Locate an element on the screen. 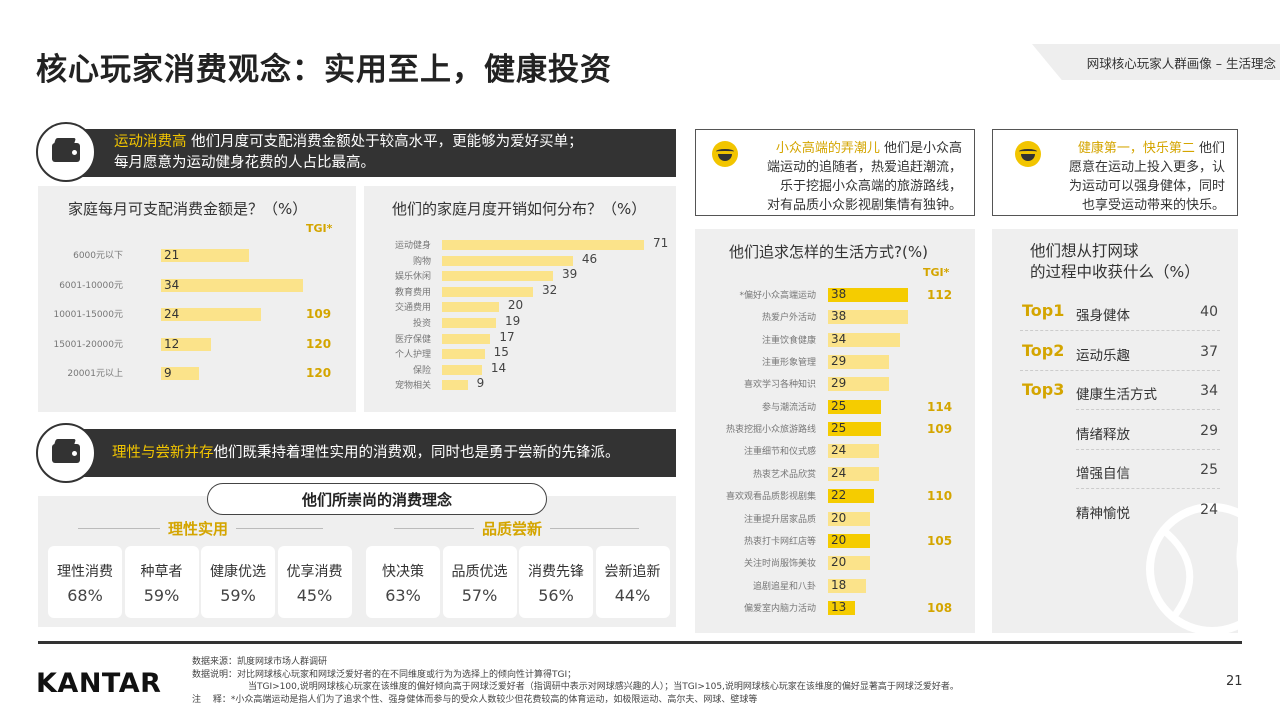 The height and width of the screenshot is (720, 1280). spend-bar-value: 46 is located at coordinates (589, 258).